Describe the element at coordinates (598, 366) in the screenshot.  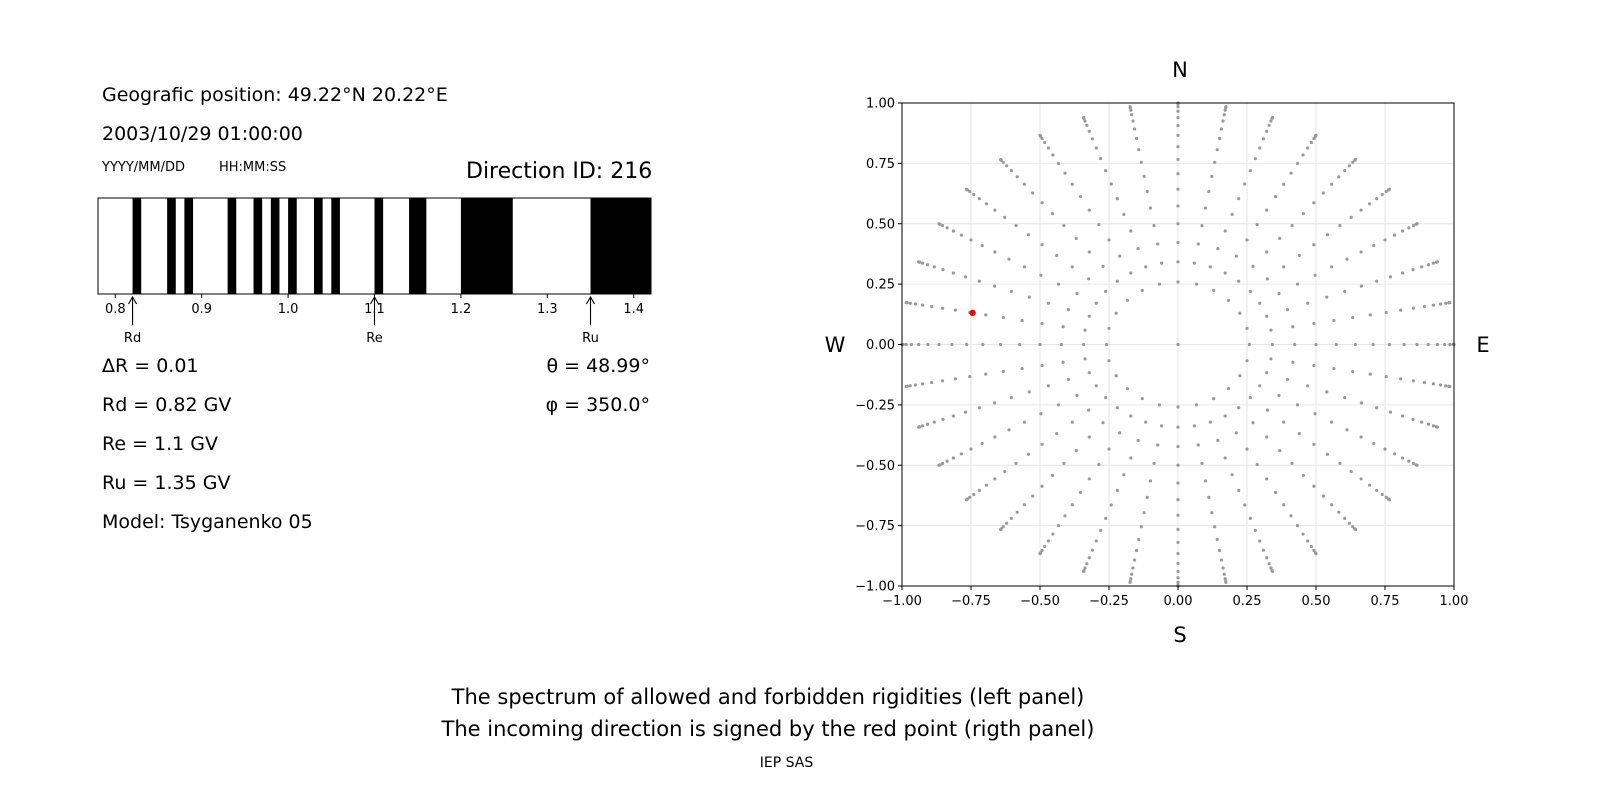
I see `theta-value: θ = 48.99°` at that location.